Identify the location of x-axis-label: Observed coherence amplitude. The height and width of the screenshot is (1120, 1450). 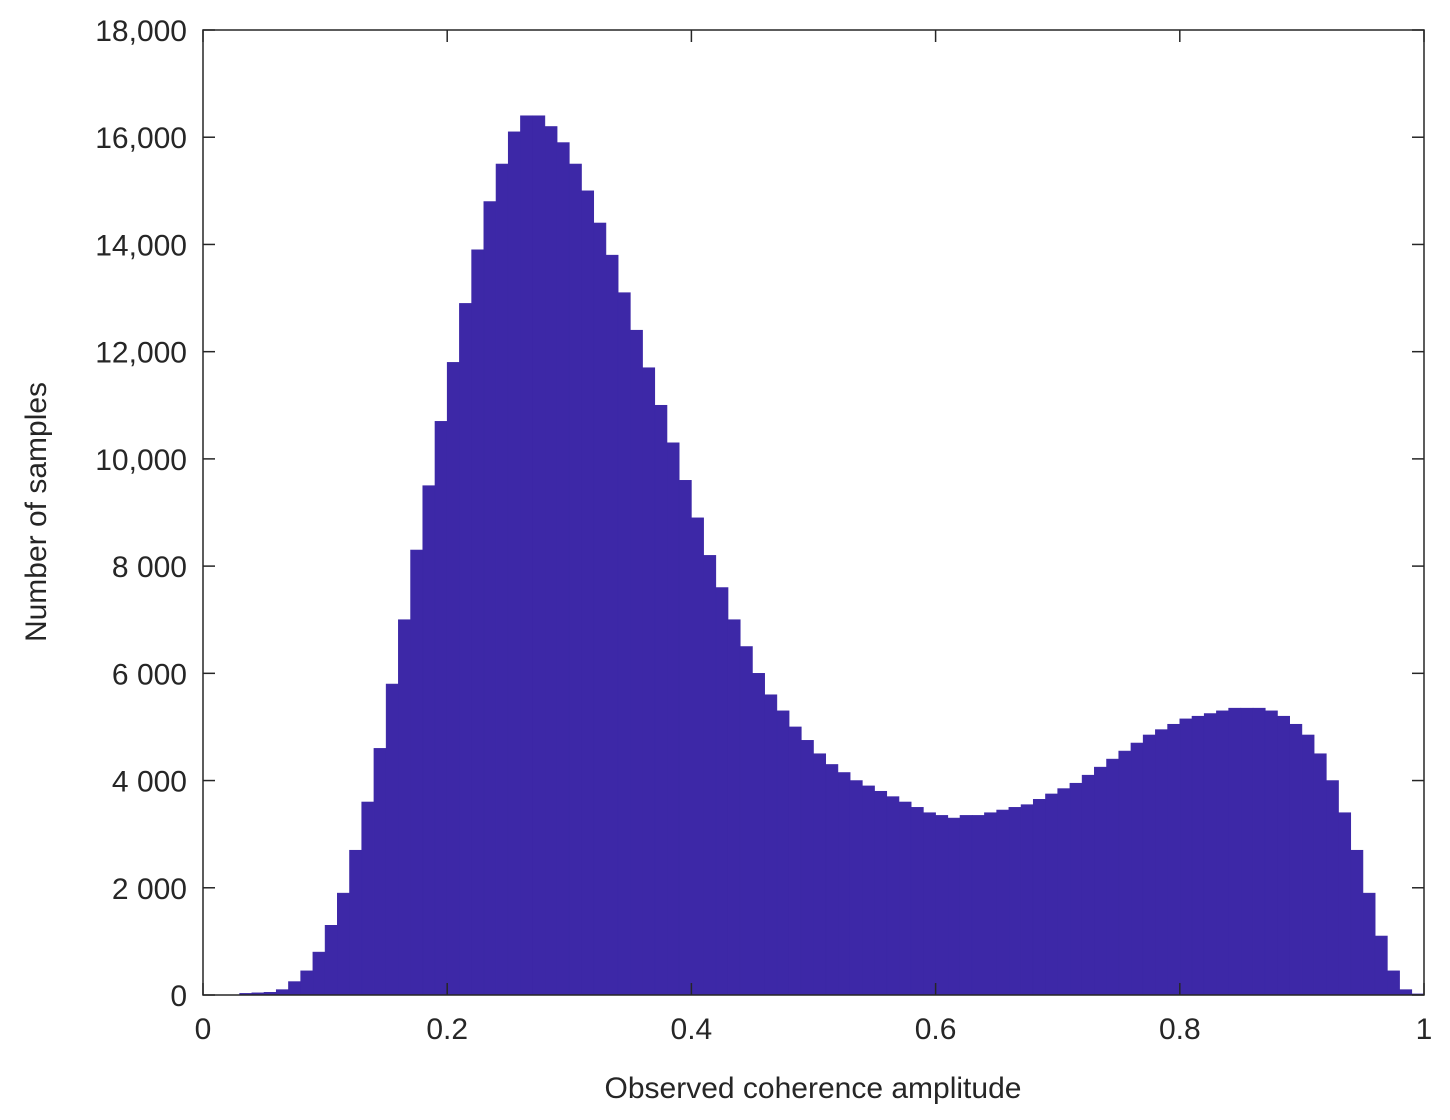
(813, 1088).